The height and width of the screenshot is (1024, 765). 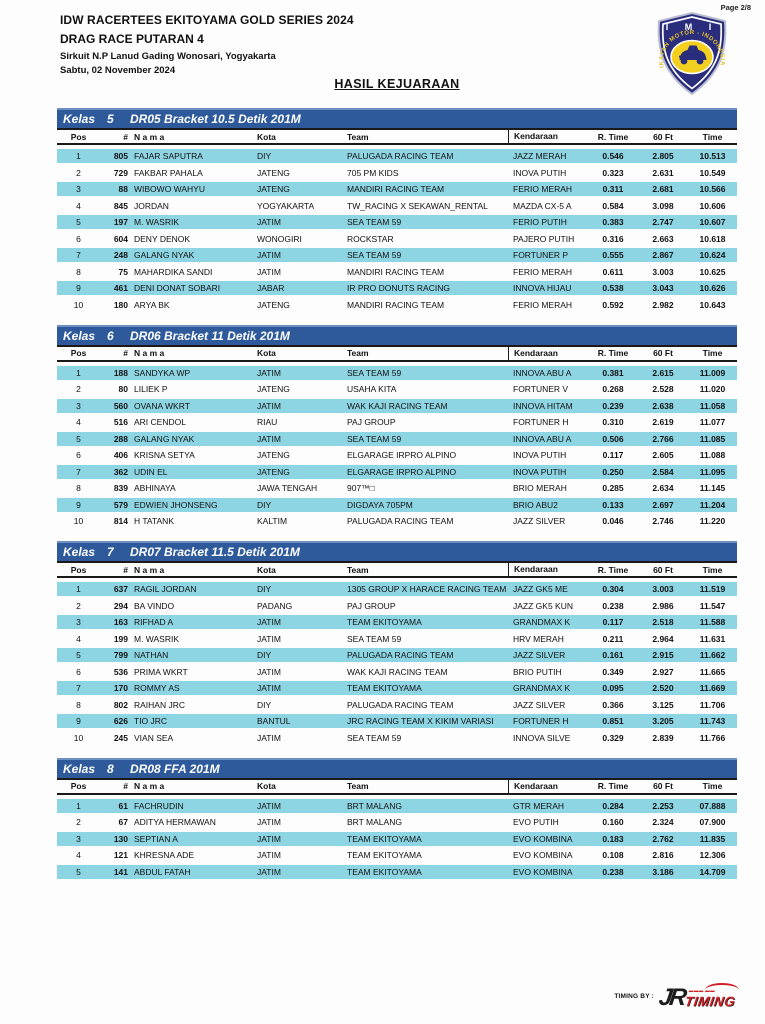 What do you see at coordinates (165, 589) in the screenshot?
I see `cell-nama: RAGIL JORDAN` at bounding box center [165, 589].